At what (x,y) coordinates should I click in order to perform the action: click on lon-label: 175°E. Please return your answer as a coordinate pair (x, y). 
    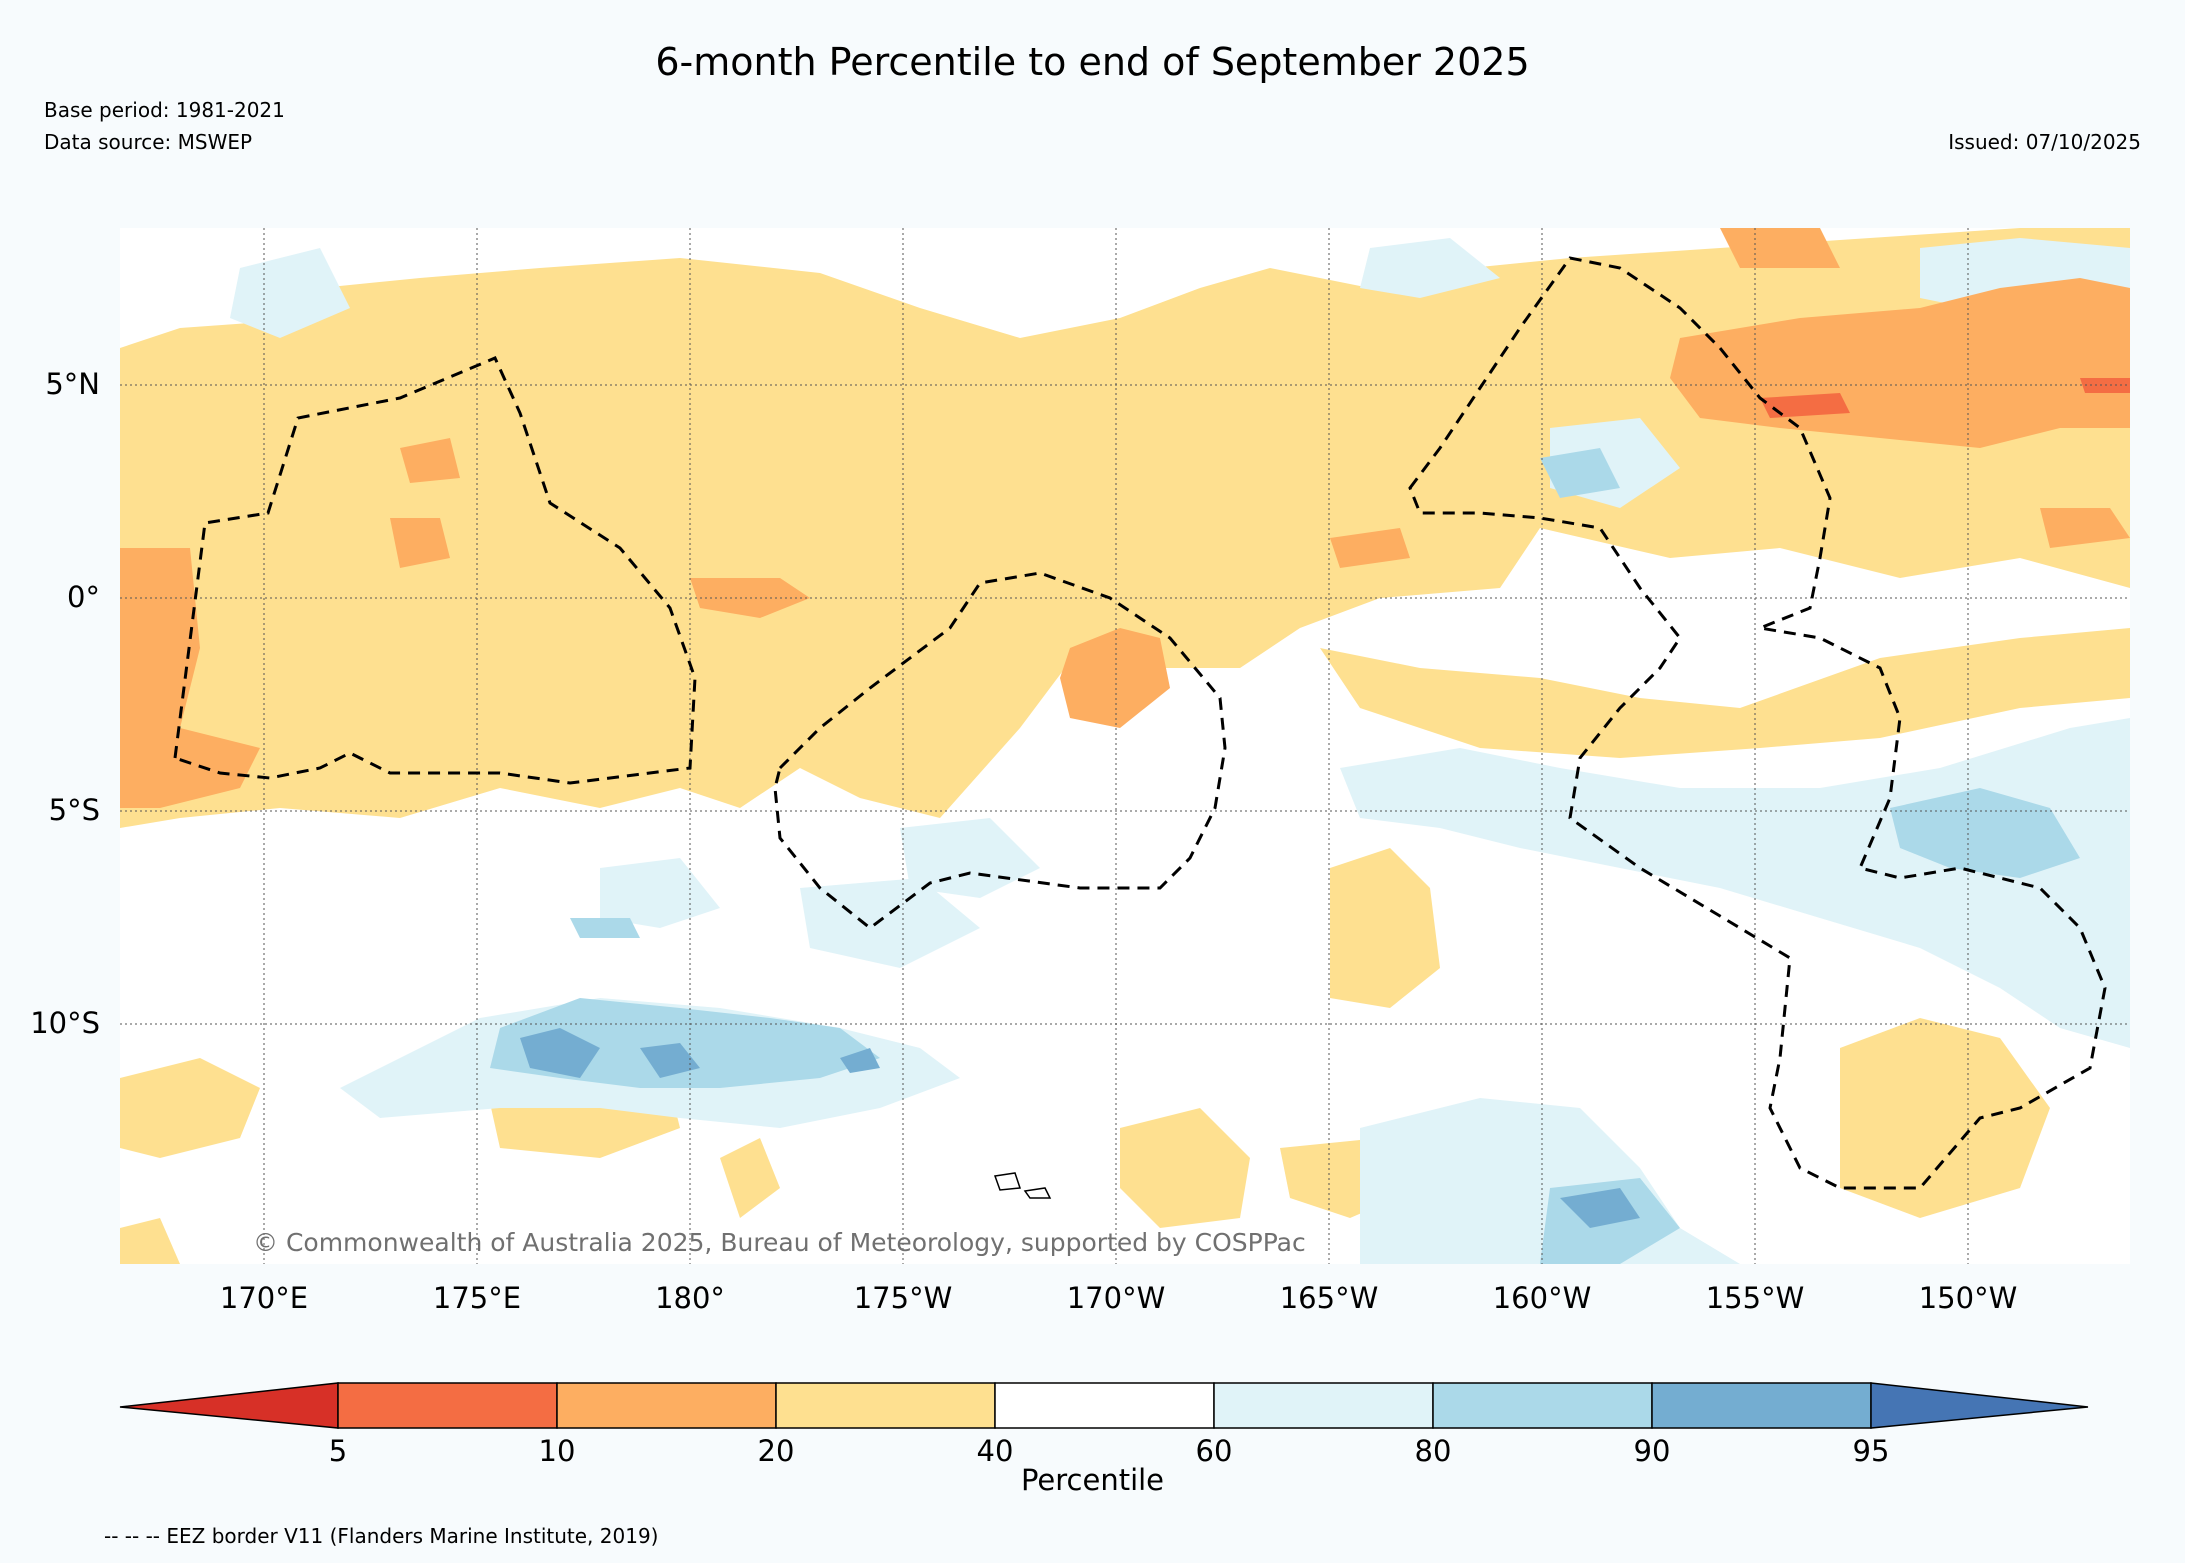
    Looking at the image, I should click on (477, 1298).